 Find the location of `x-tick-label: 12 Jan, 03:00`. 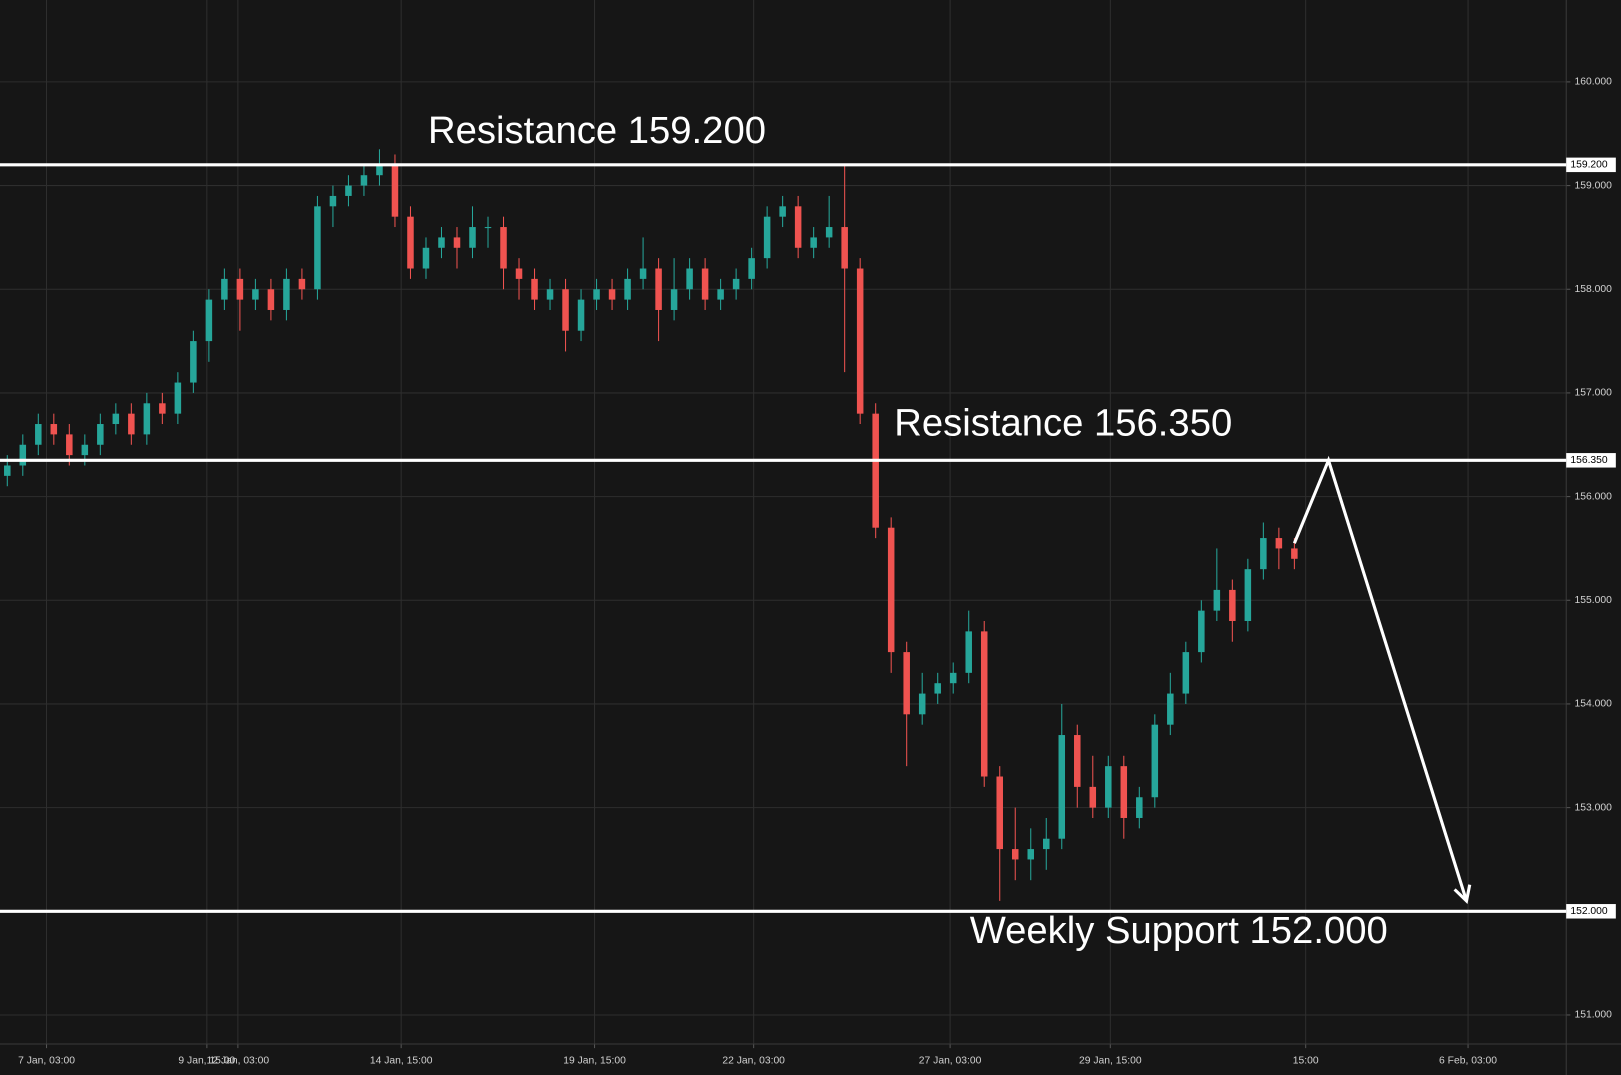

x-tick-label: 12 Jan, 03:00 is located at coordinates (238, 1060).